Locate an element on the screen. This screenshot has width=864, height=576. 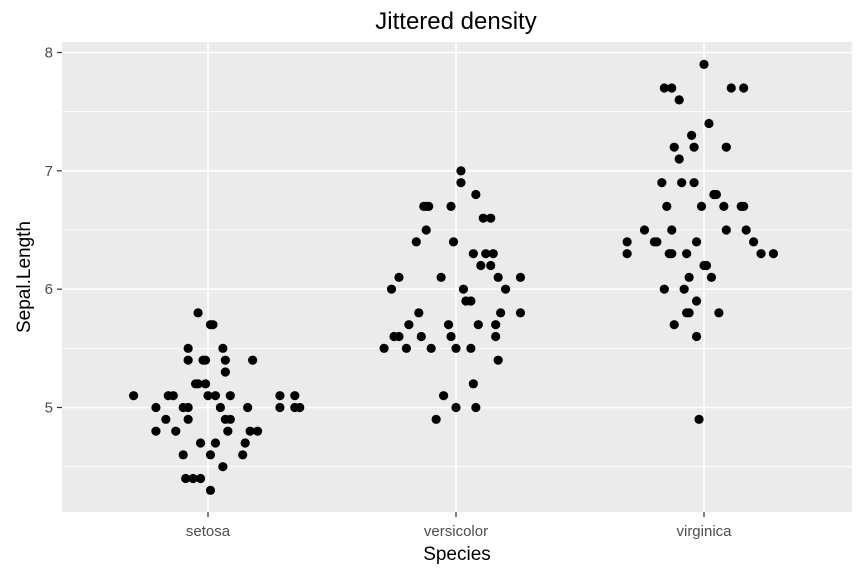
x-tick-label: setosa is located at coordinates (208, 531).